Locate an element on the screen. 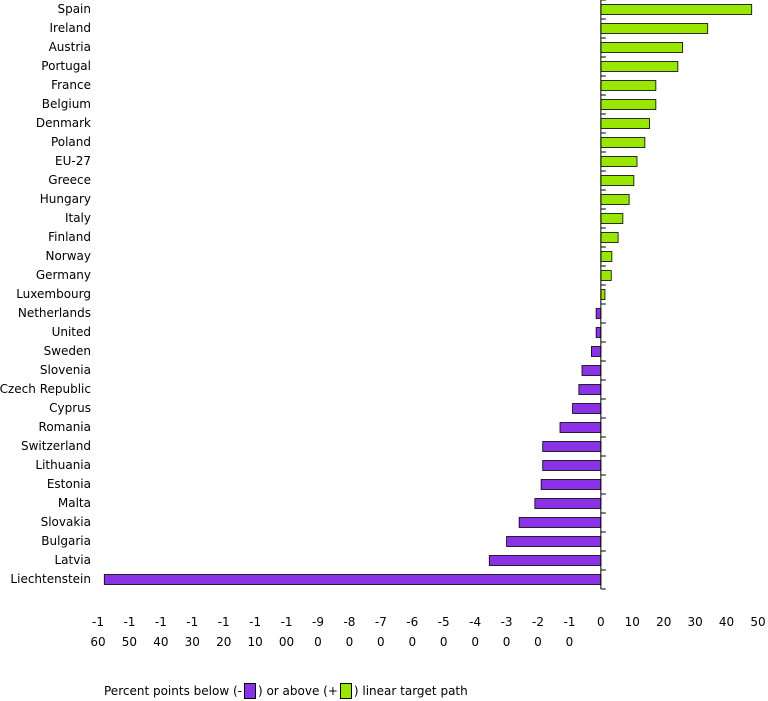  category-label: Italy is located at coordinates (78, 218).